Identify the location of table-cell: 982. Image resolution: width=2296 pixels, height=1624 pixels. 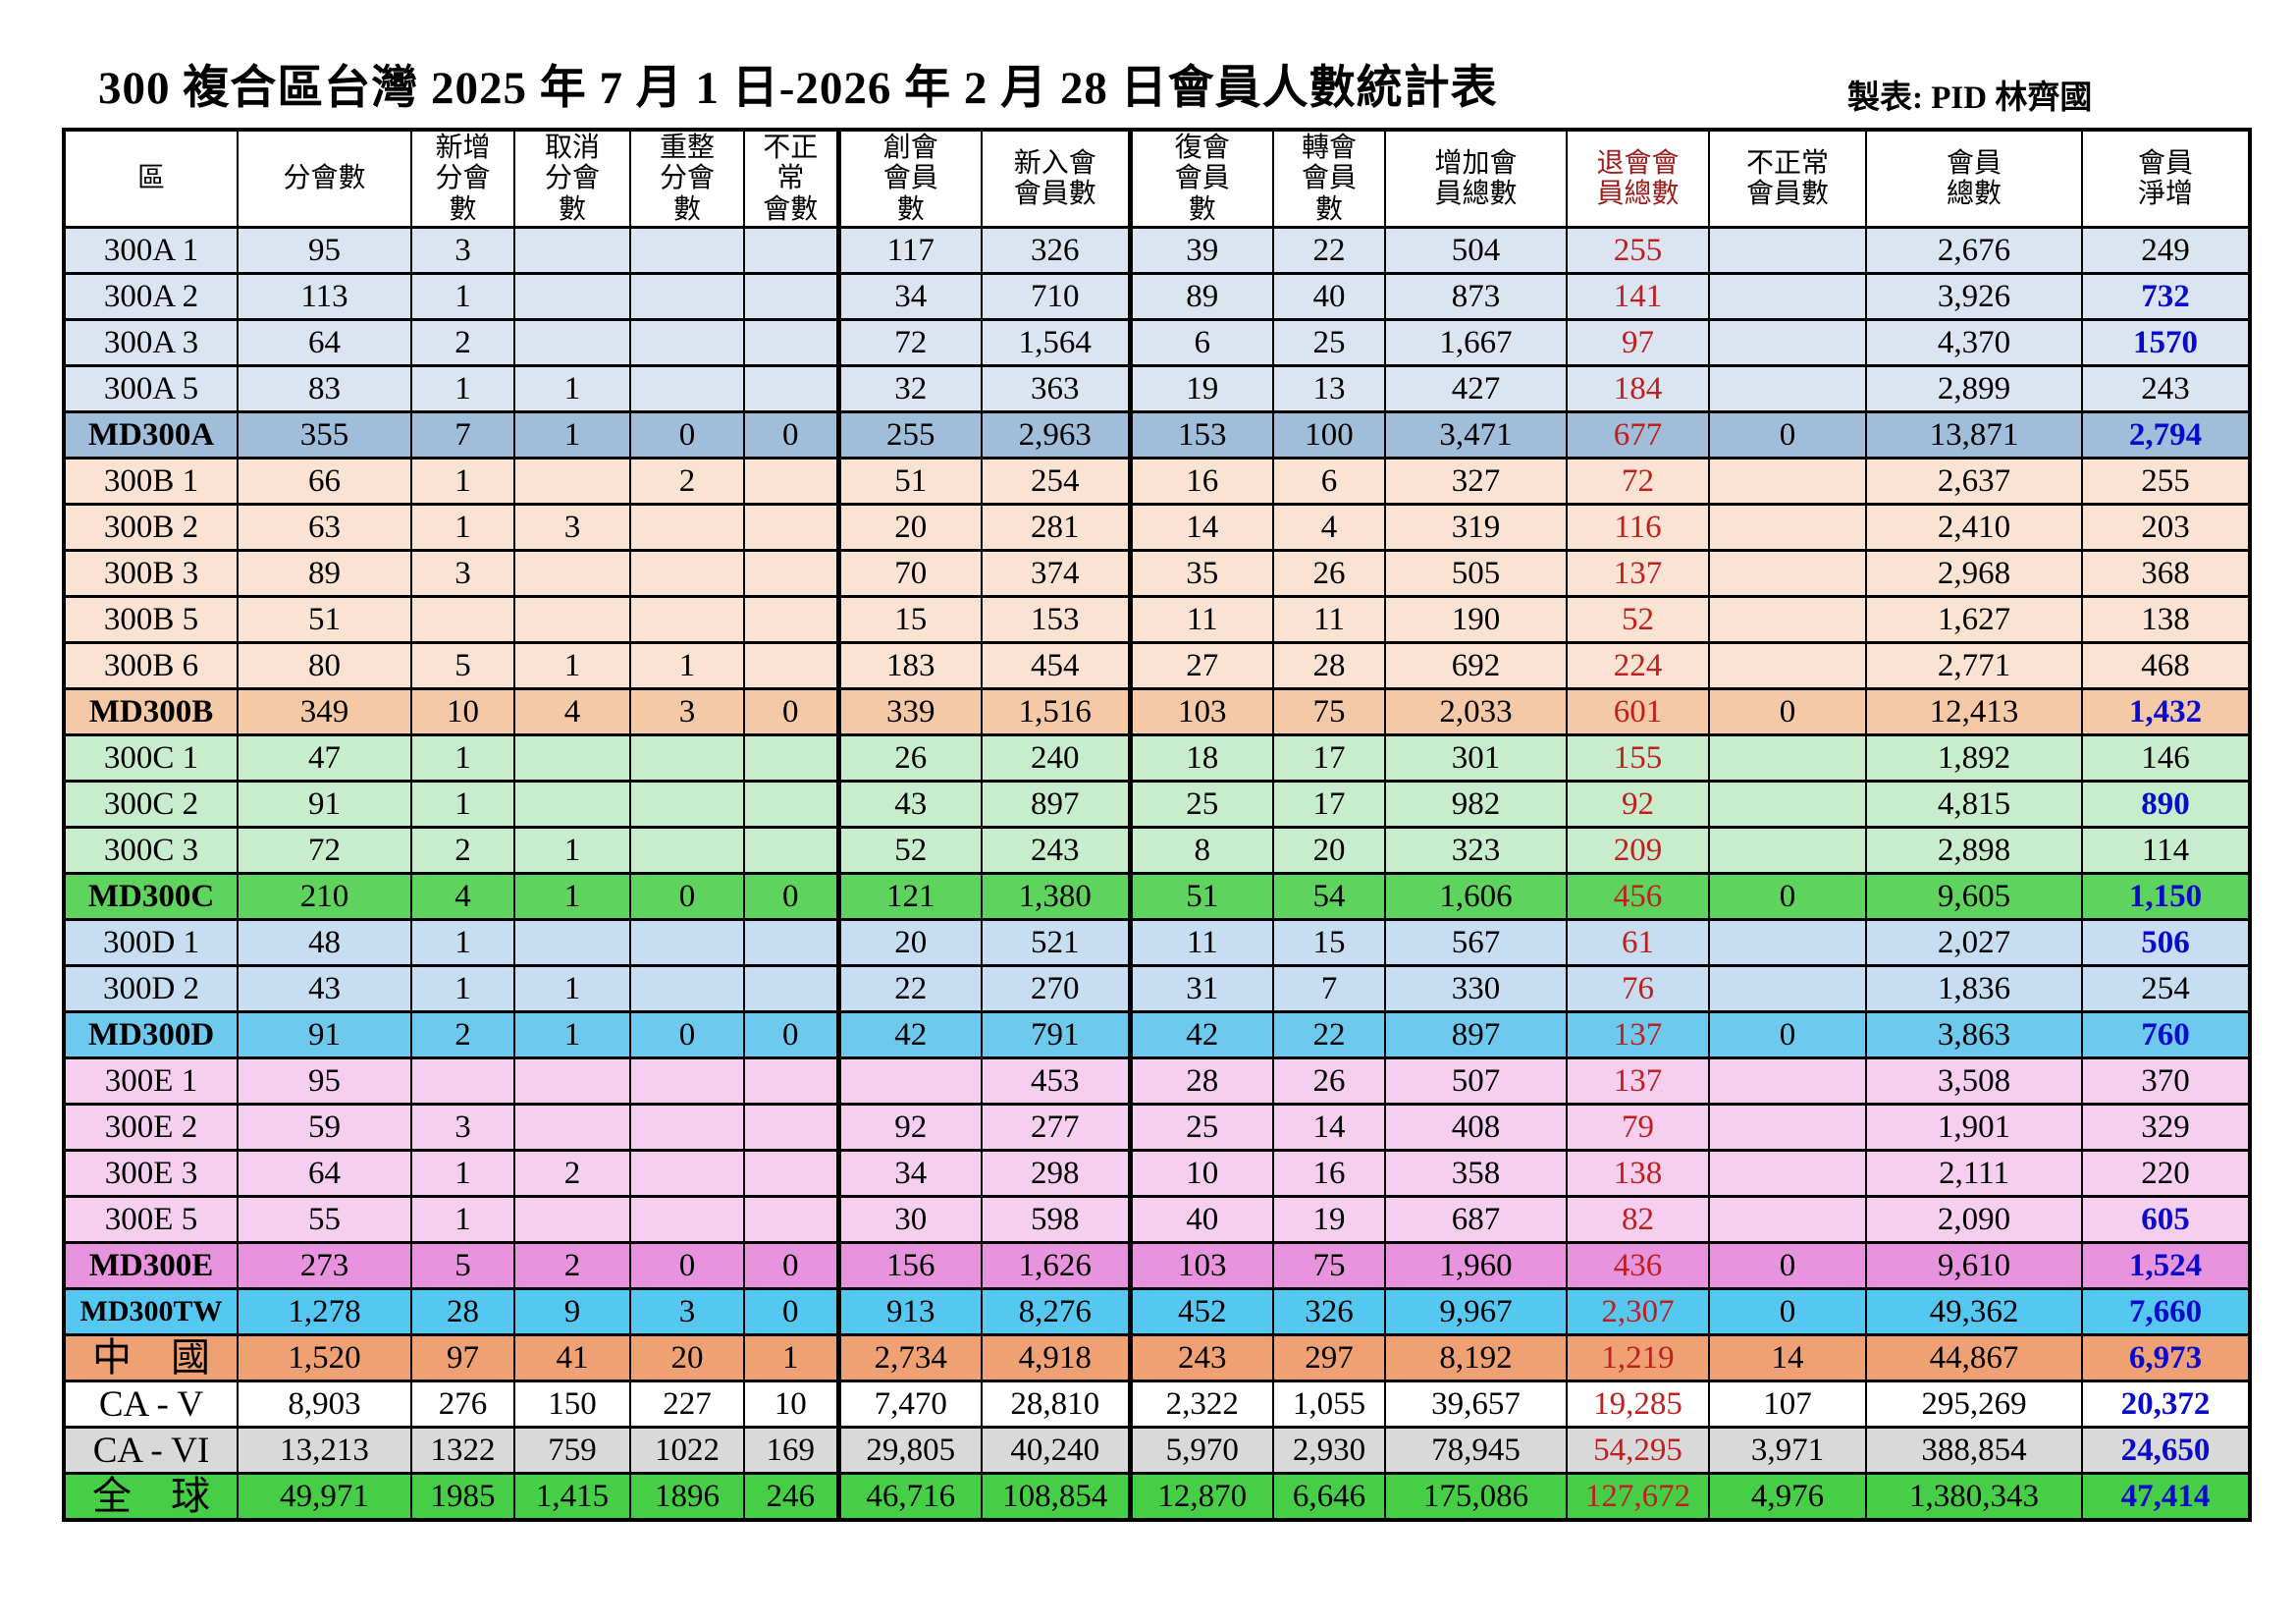
(1476, 804).